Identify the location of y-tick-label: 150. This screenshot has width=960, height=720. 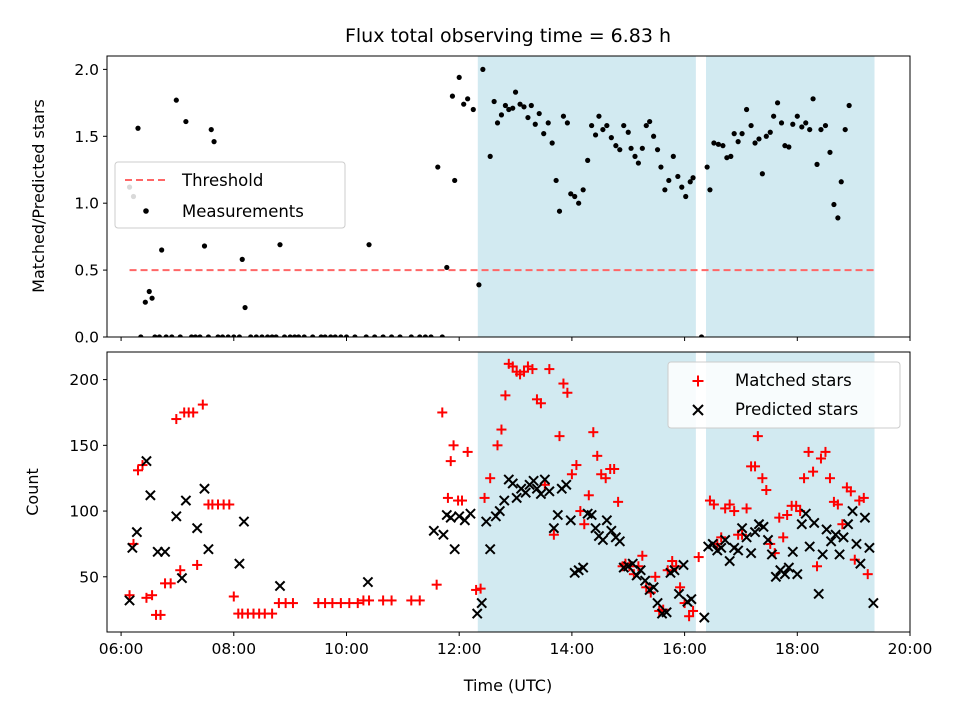
(84, 446).